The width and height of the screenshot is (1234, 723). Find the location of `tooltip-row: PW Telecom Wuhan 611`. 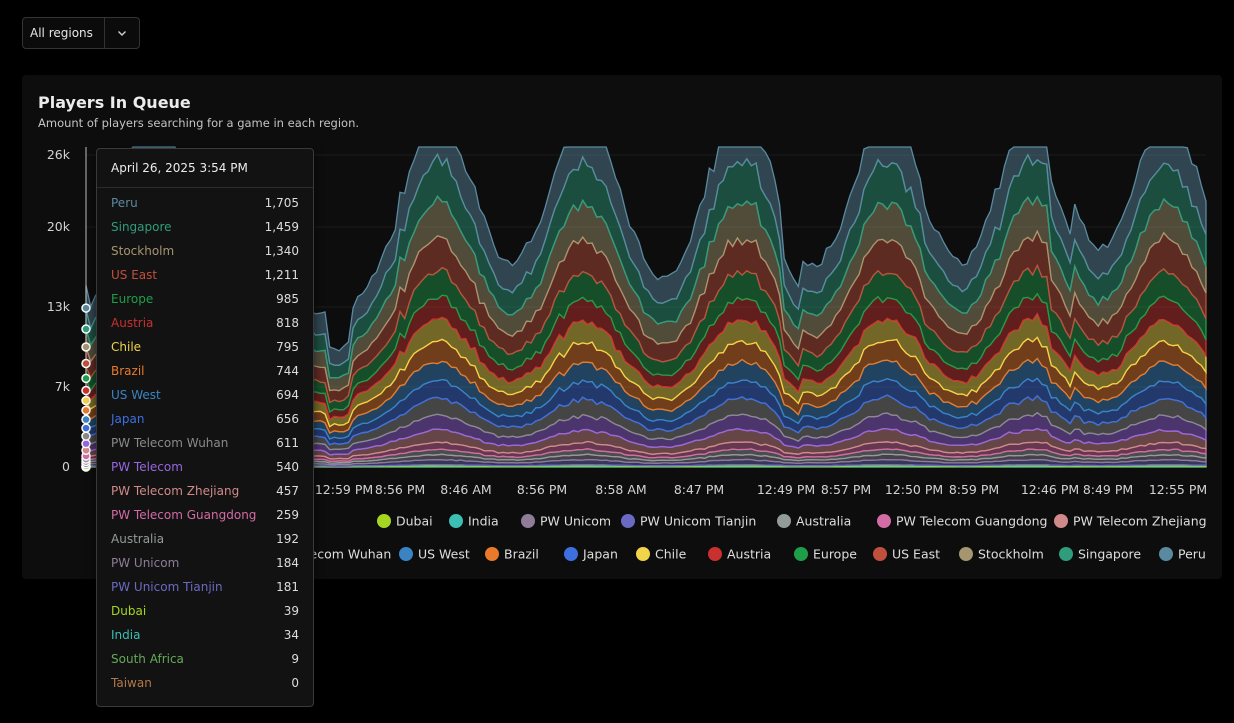

tooltip-row: PW Telecom Wuhan 611 is located at coordinates (205, 443).